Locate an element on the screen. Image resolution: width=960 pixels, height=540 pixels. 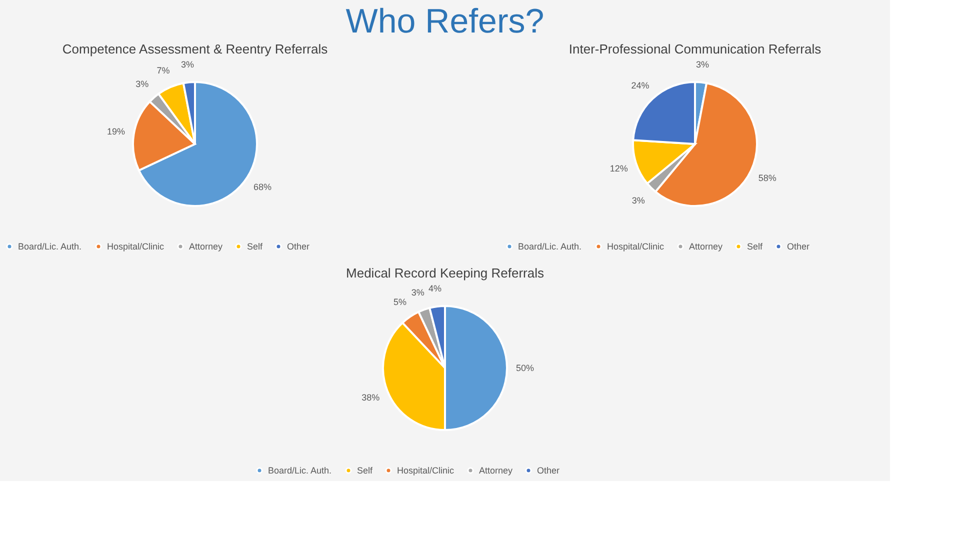
chart-title: Inter-Professional Communication Referrals is located at coordinates (695, 48).